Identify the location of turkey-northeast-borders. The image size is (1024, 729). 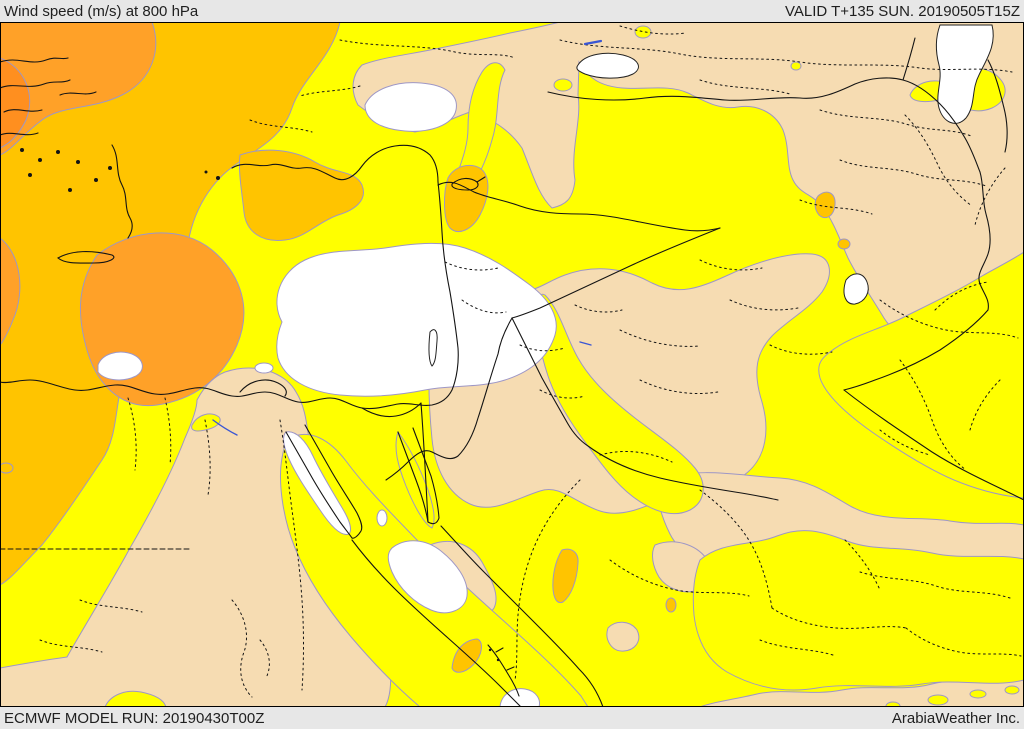
(769, 194).